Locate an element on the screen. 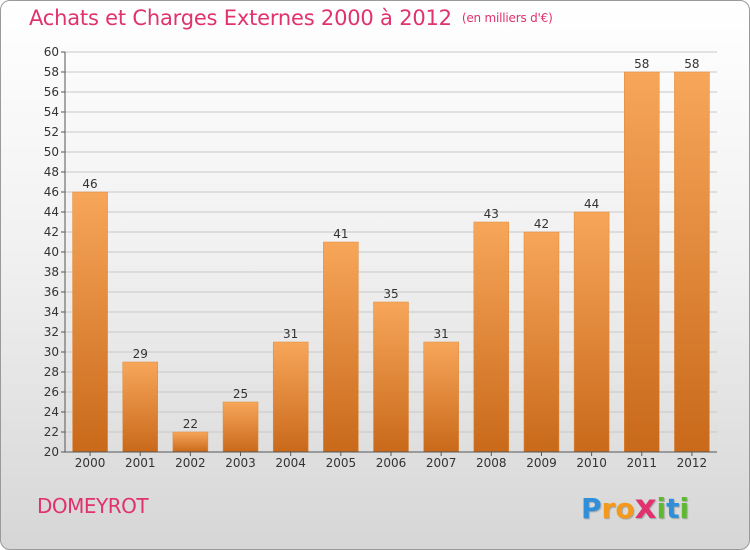 Image resolution: width=750 pixels, height=550 pixels. bar-2010 is located at coordinates (591, 332).